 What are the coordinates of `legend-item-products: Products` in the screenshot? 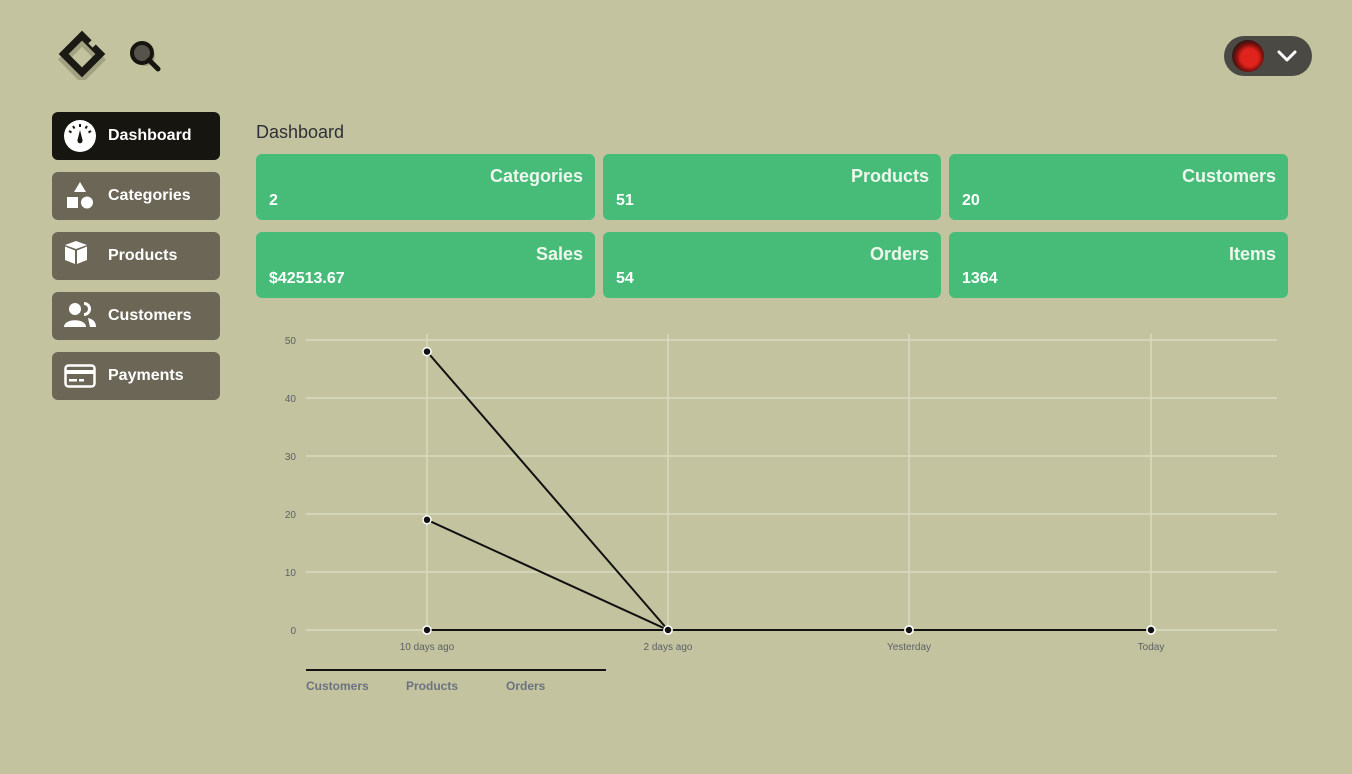 It's located at (432, 686).